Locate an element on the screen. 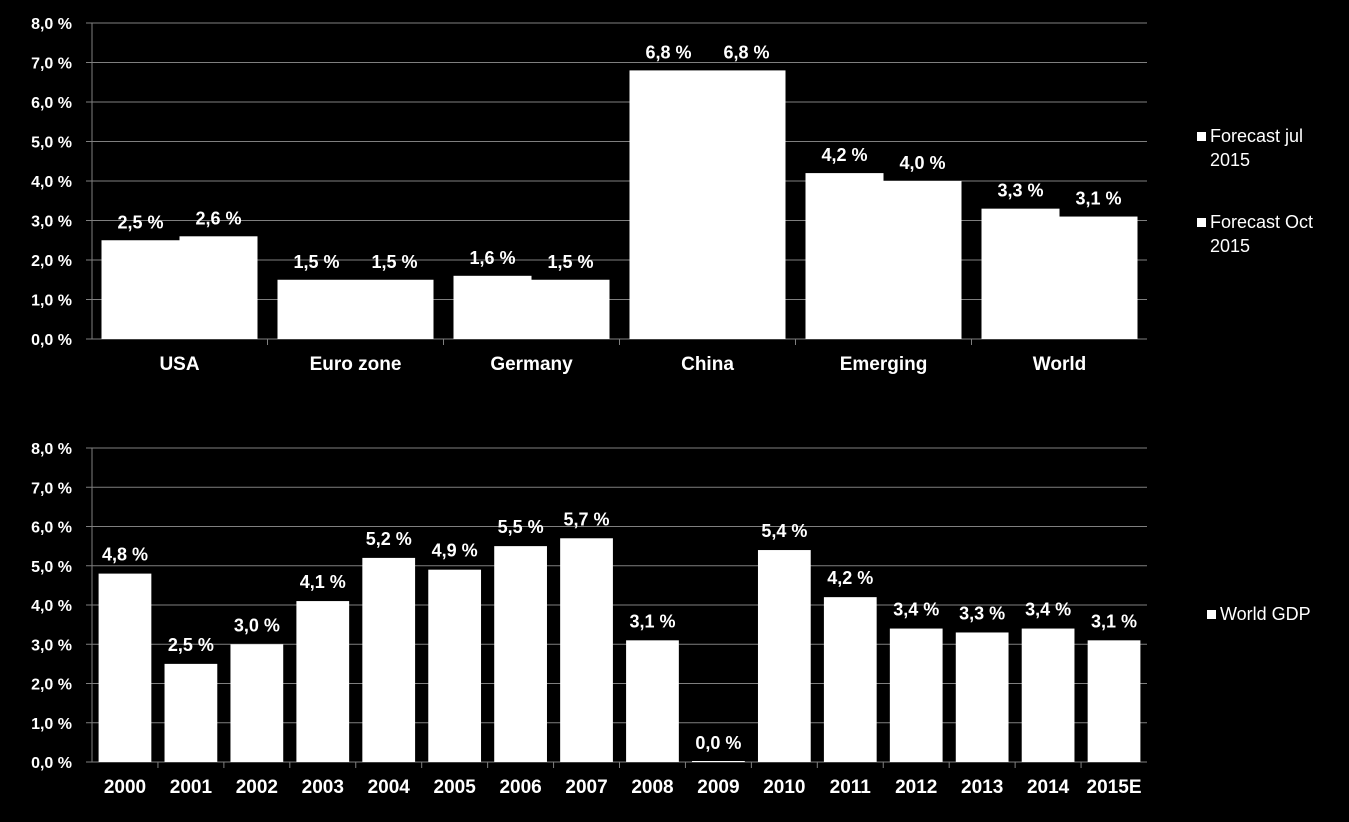  x-tick-label: Germany is located at coordinates (531, 364).